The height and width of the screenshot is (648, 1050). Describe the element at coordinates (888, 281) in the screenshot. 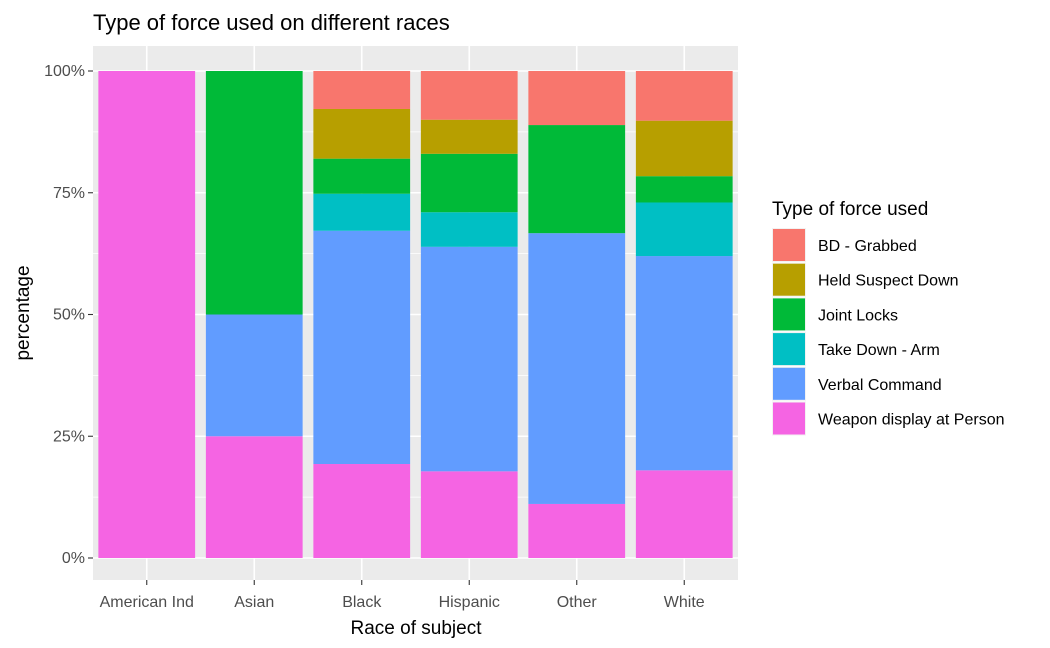

I see `legend-label: Held Suspect Down` at that location.